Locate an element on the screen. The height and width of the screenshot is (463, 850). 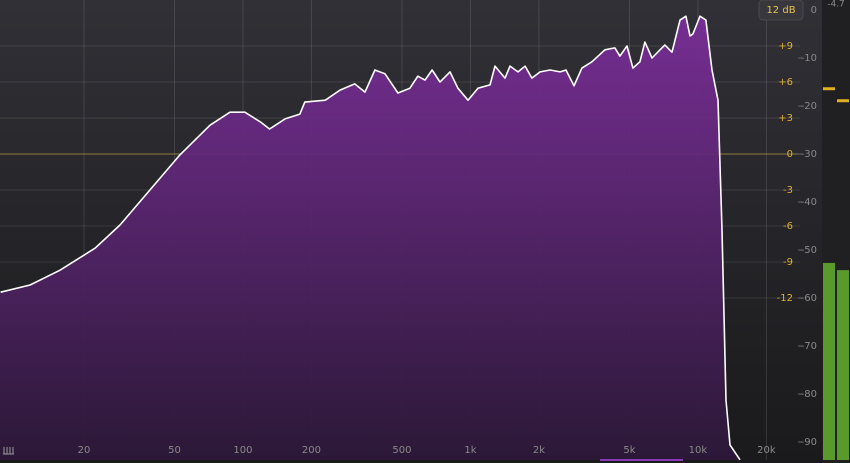
x-tick-label: 2k is located at coordinates (539, 450).